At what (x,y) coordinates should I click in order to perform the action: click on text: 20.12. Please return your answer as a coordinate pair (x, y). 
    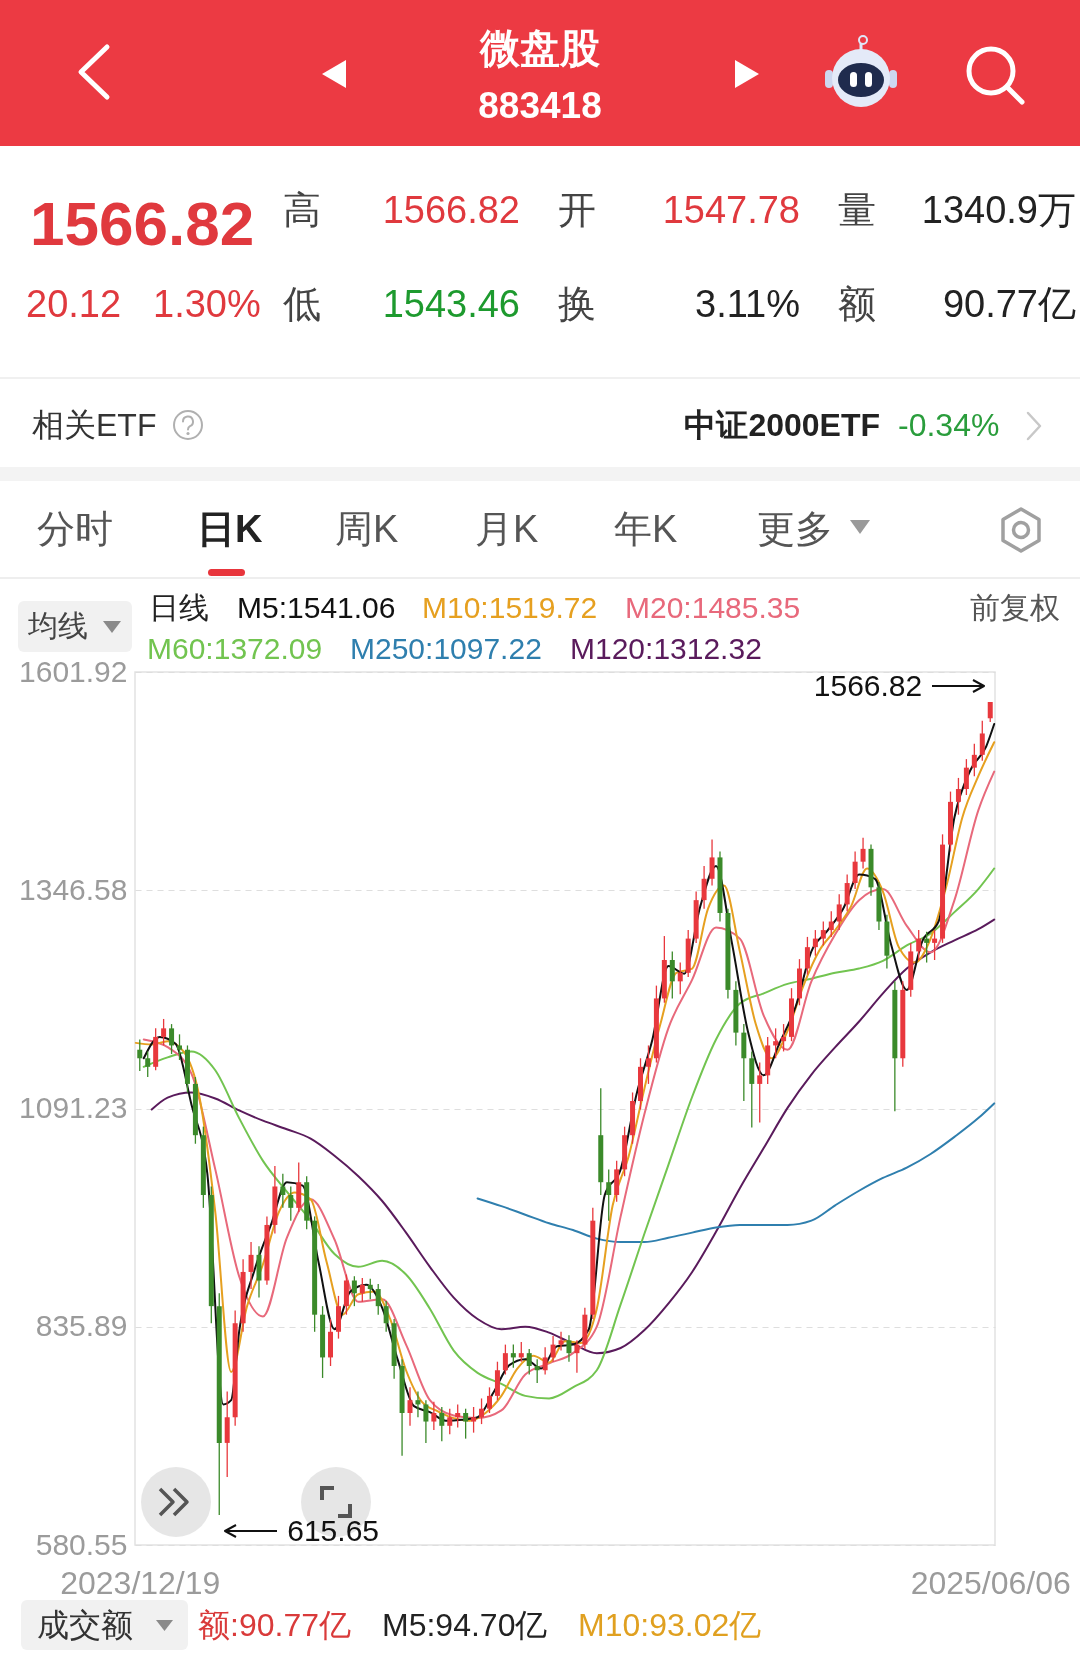
    Looking at the image, I should click on (74, 305).